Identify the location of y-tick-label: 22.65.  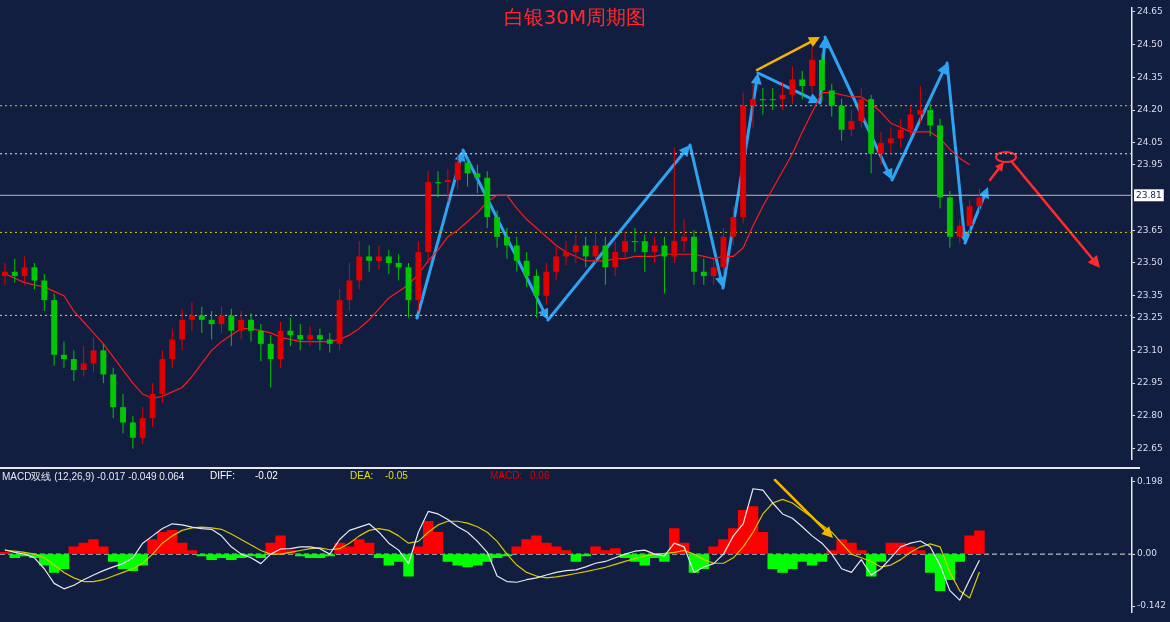
(1150, 448).